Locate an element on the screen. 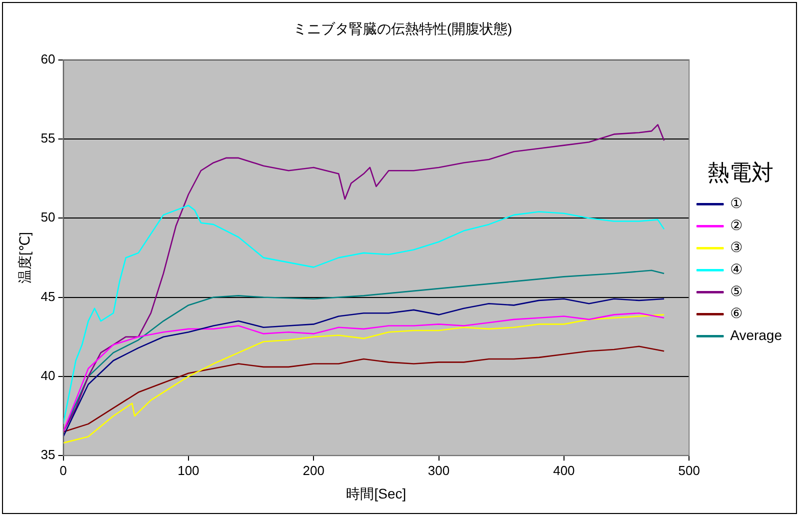 The width and height of the screenshot is (799, 516). x-tick-label: 100 is located at coordinates (189, 470).